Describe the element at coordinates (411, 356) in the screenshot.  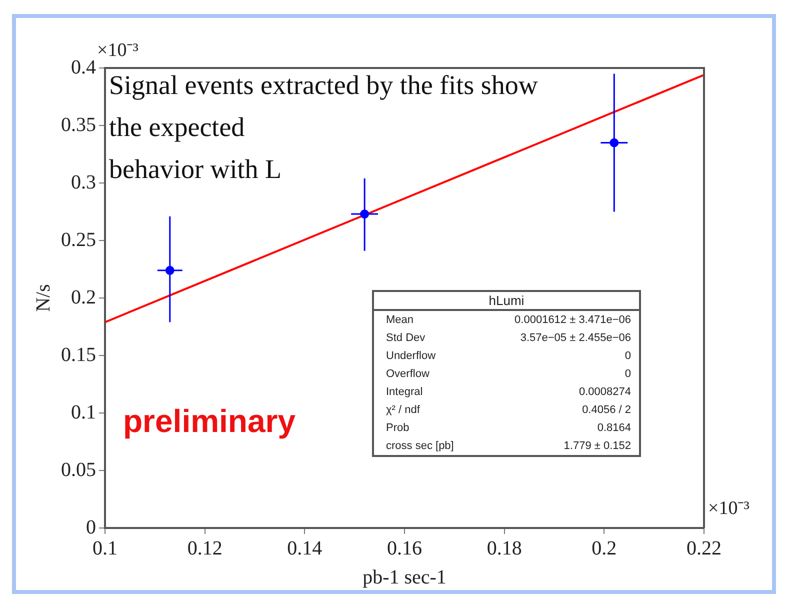
I see `annotation: Underflow` at that location.